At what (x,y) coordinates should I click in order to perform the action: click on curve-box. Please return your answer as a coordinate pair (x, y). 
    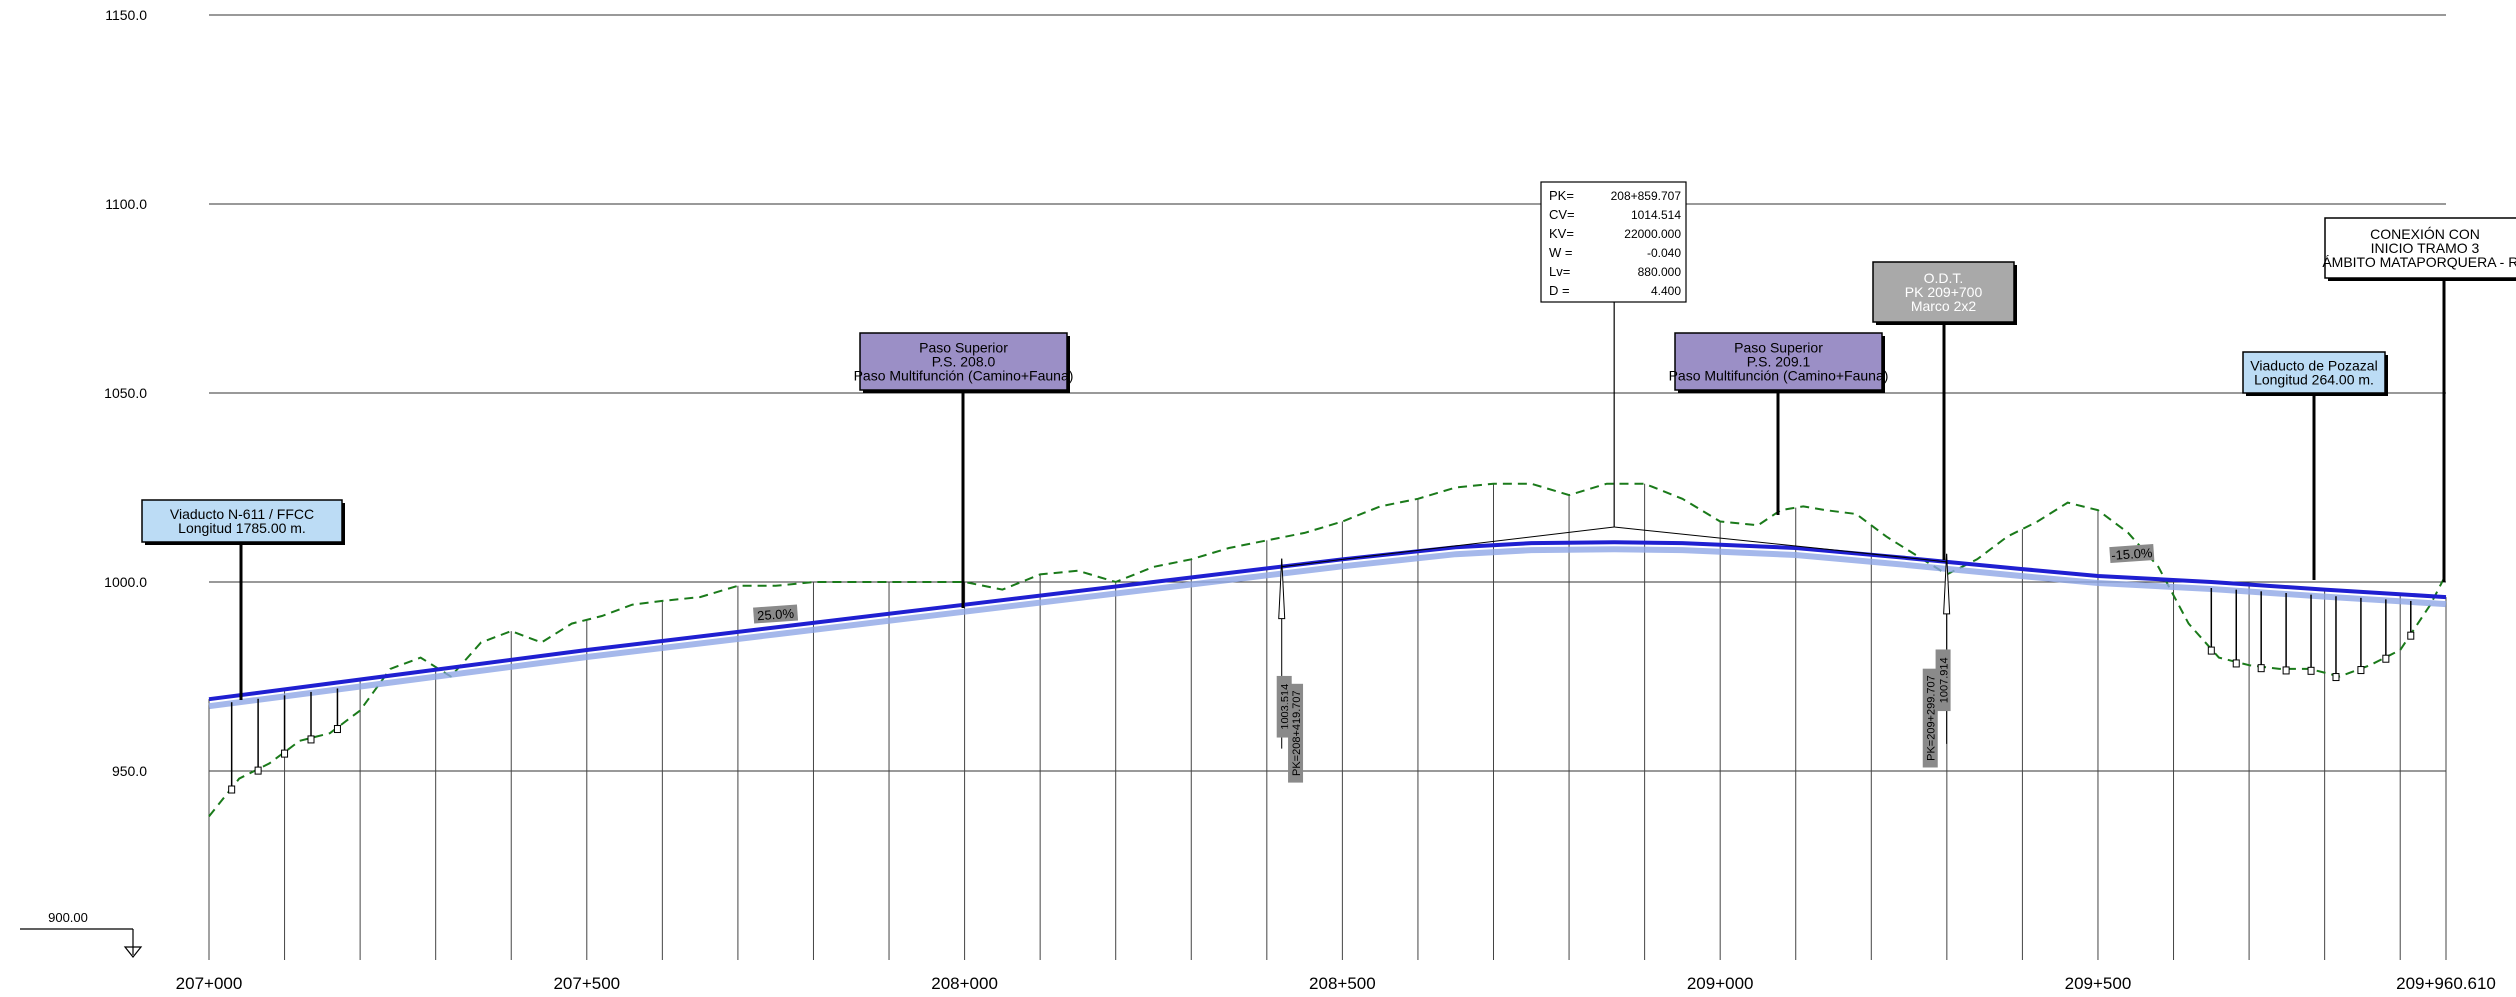
    Looking at the image, I should click on (1613, 242).